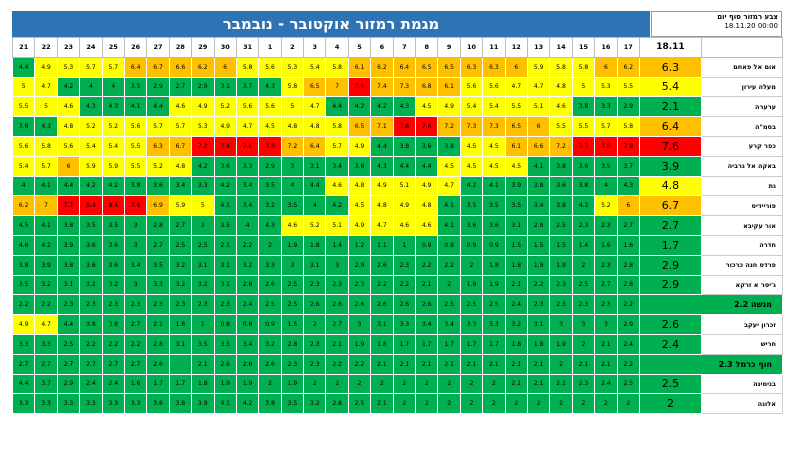 Image resolution: width=800 pixels, height=450 pixels. Describe the element at coordinates (337, 225) in the screenshot. I see `value-cell: 5.1` at that location.